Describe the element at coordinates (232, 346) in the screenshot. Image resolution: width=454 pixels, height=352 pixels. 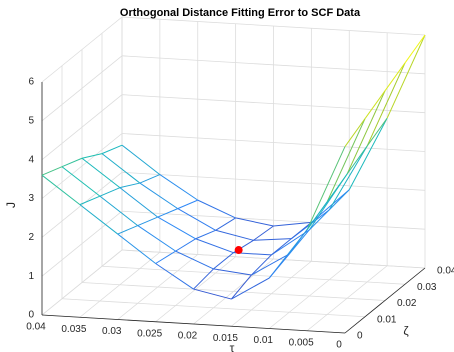
I see `x-axis-label: τ` at that location.